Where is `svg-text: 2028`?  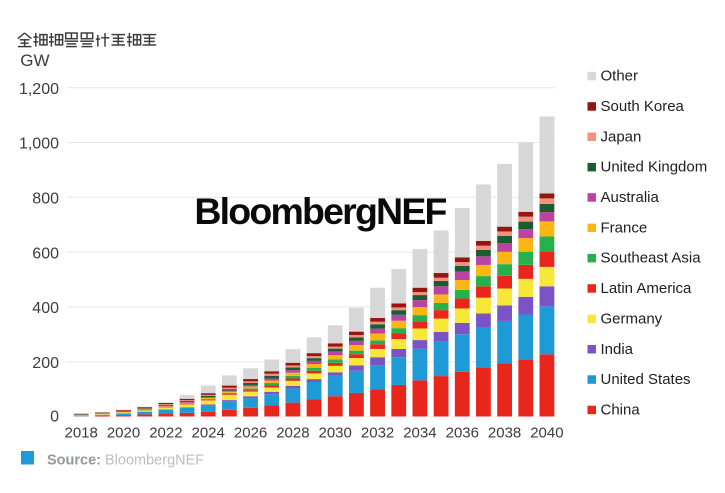 svg-text: 2028 is located at coordinates (292, 433).